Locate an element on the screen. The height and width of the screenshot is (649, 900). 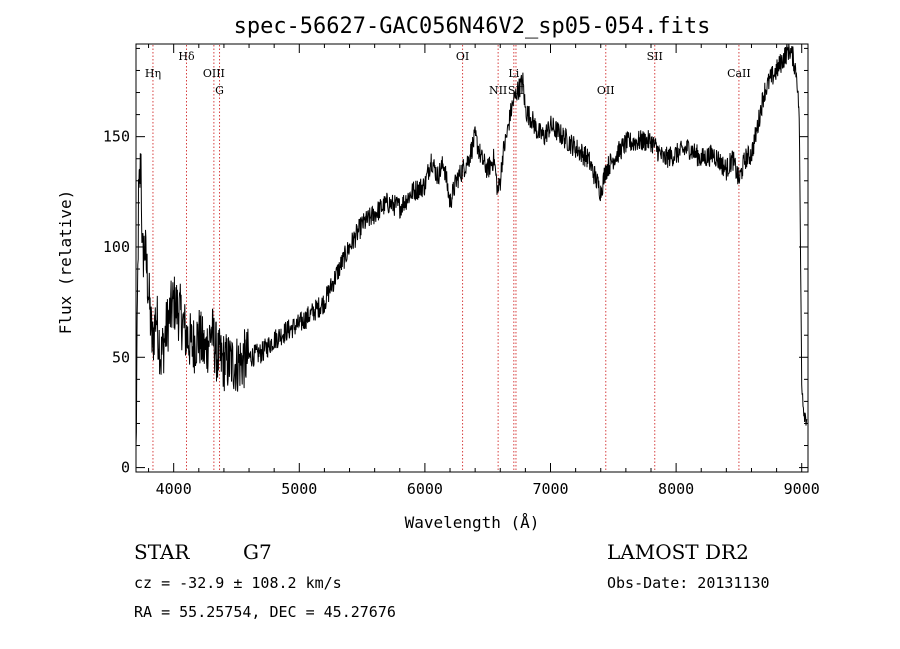
object-subclass: G7 is located at coordinates (257, 552).